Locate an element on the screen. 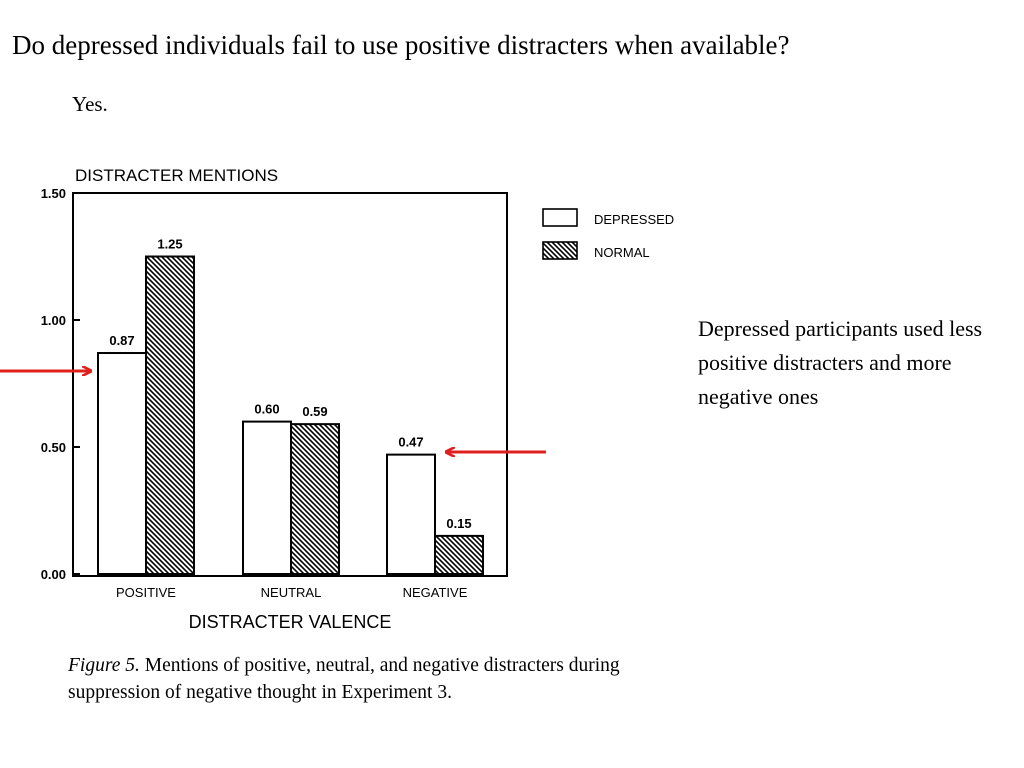  bar-negative-normal is located at coordinates (459, 555).